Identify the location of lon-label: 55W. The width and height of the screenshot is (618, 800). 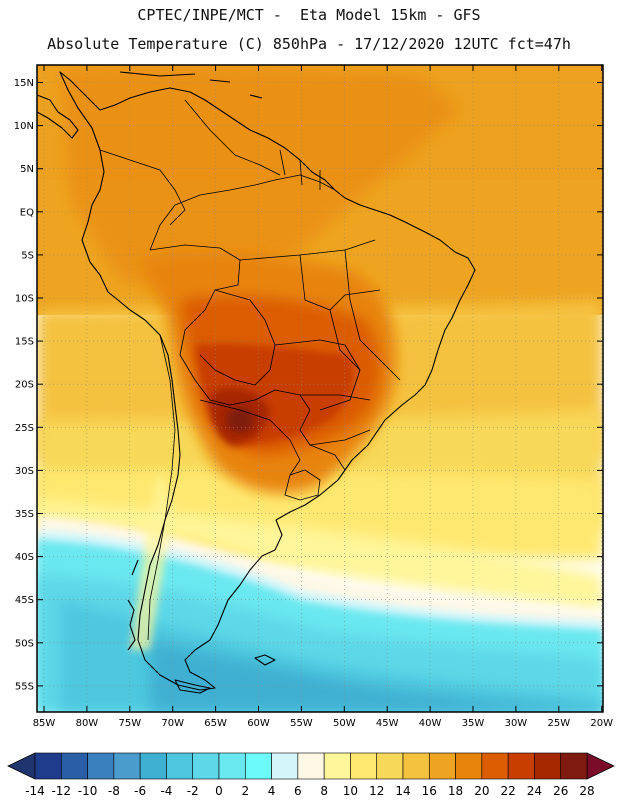
(301, 723).